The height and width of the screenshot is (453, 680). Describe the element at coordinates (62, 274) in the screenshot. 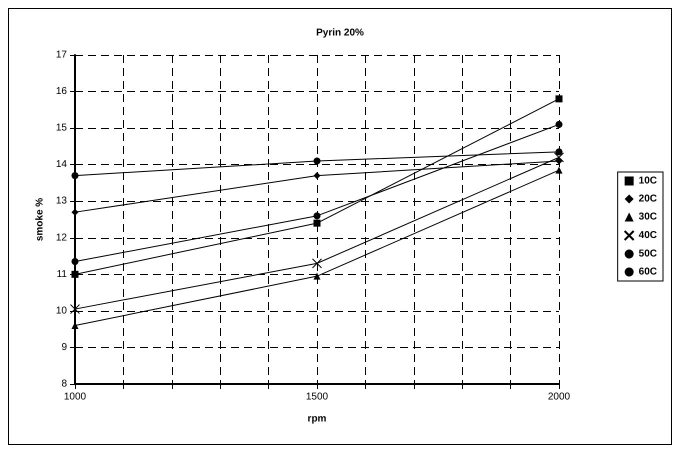

I see `y-tick-label: 11` at that location.